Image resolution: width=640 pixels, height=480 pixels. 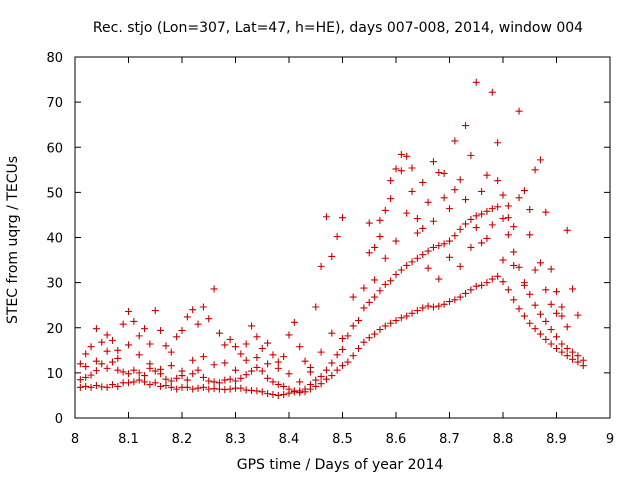 What do you see at coordinates (54, 329) in the screenshot?
I see `y-tick-label: 20` at bounding box center [54, 329].